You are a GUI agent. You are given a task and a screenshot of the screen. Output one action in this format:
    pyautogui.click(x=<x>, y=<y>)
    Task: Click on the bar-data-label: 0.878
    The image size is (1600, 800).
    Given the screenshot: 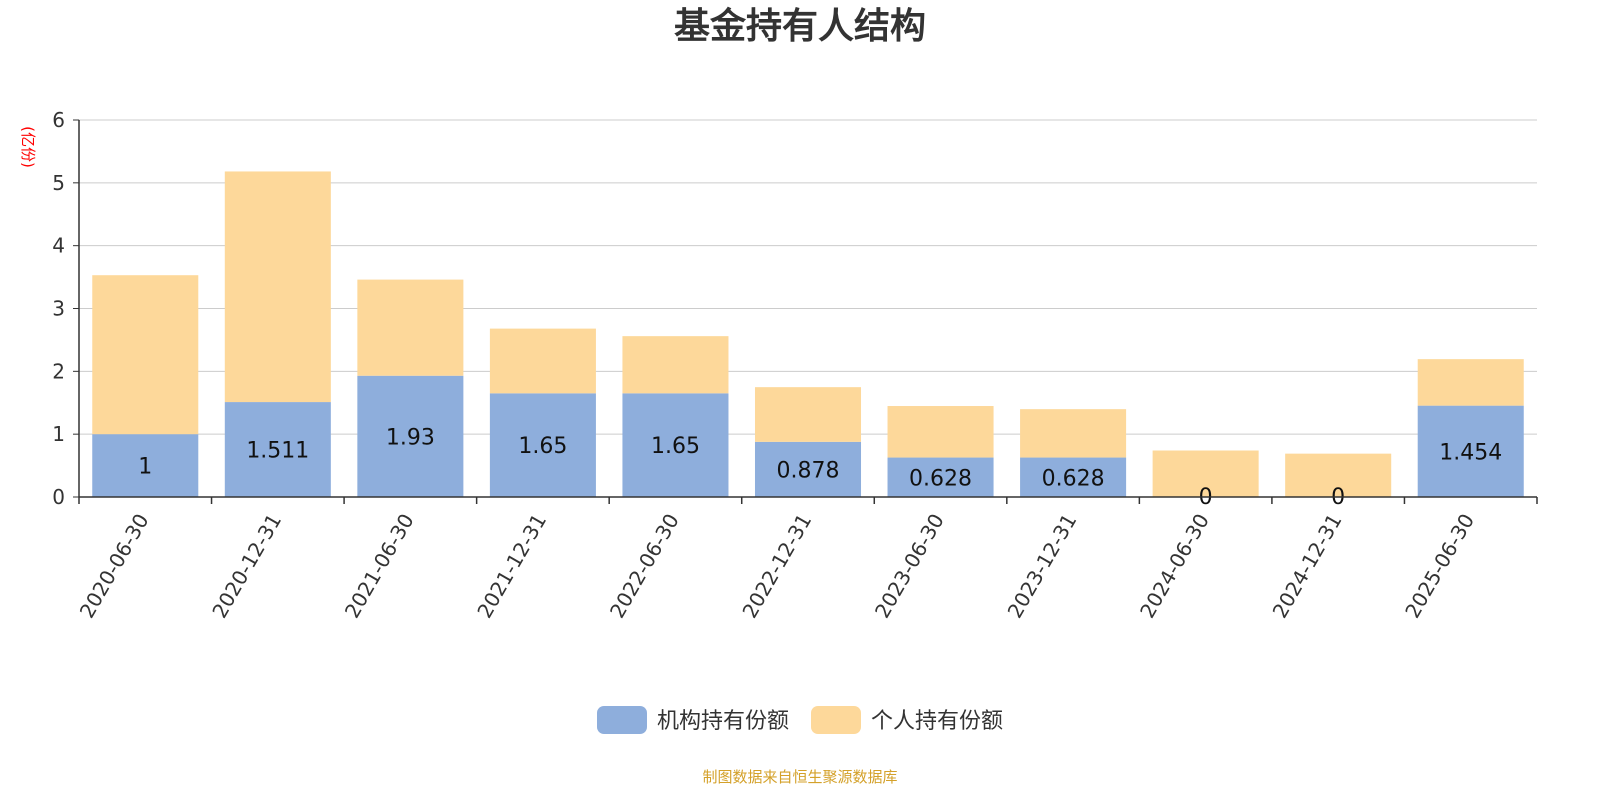 What is the action you would take?
    pyautogui.click(x=808, y=470)
    